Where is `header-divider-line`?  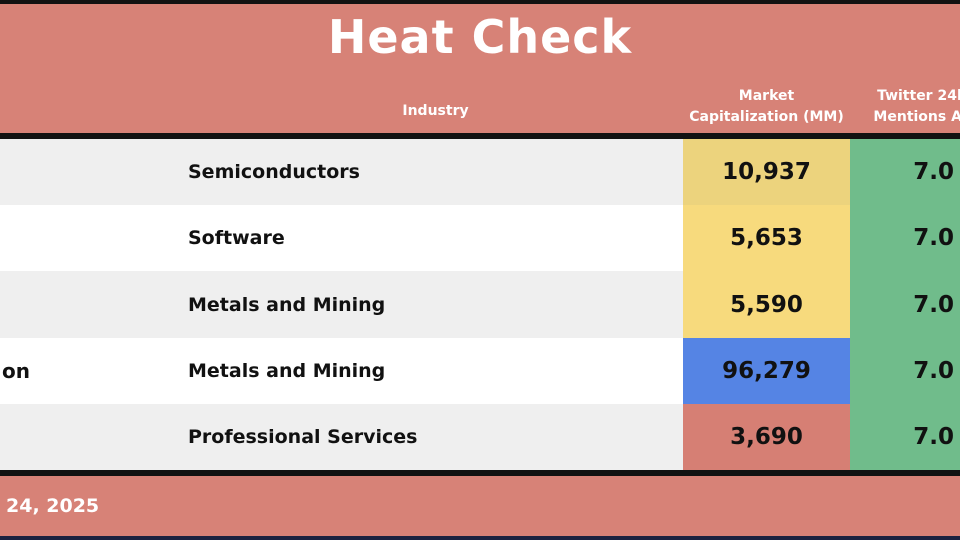 header-divider-line is located at coordinates (480, 136).